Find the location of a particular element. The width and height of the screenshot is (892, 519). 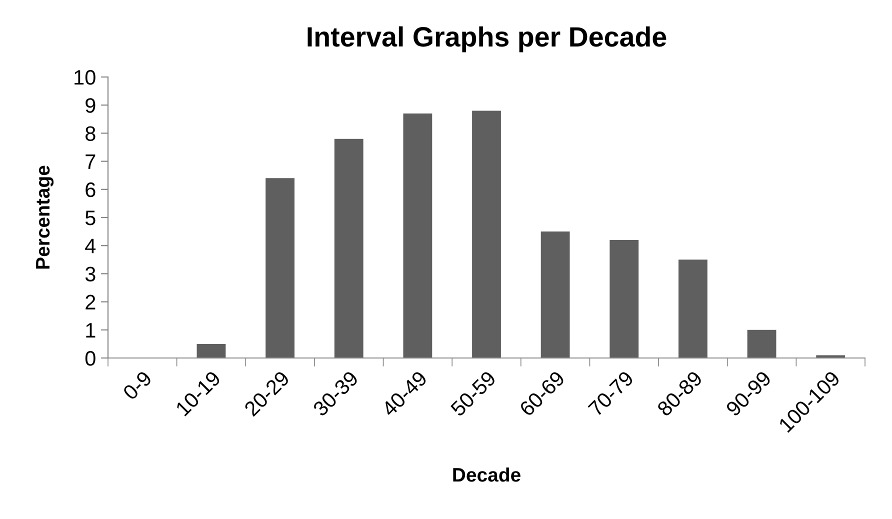

x-axis-title: Decade is located at coordinates (486, 474).